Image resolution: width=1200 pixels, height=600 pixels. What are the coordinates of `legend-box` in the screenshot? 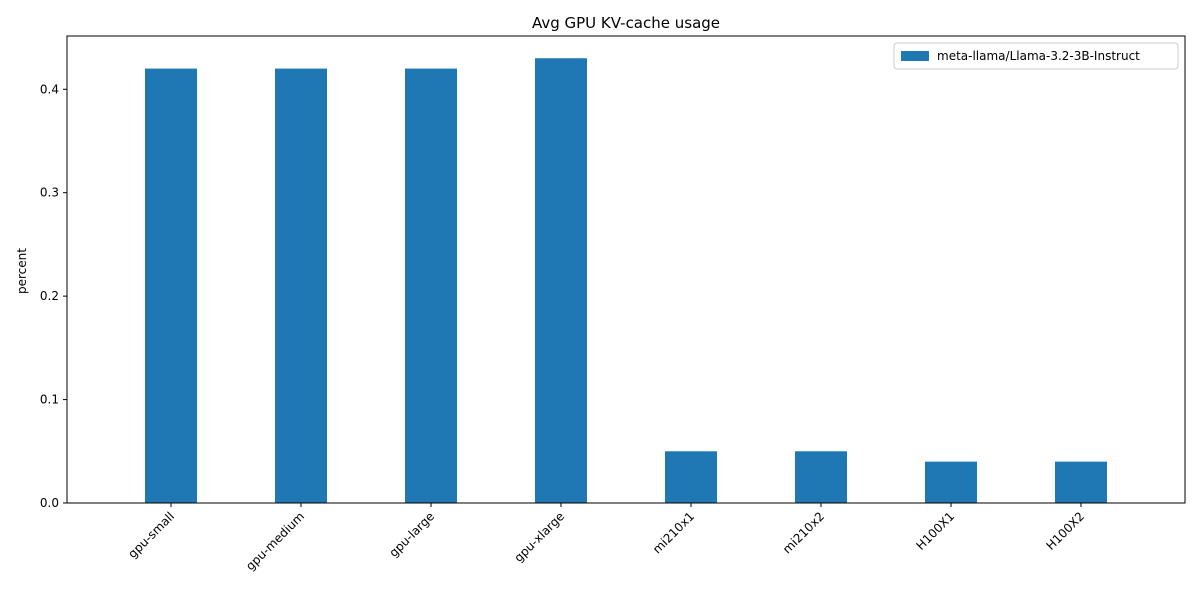 It's located at (1036, 56).